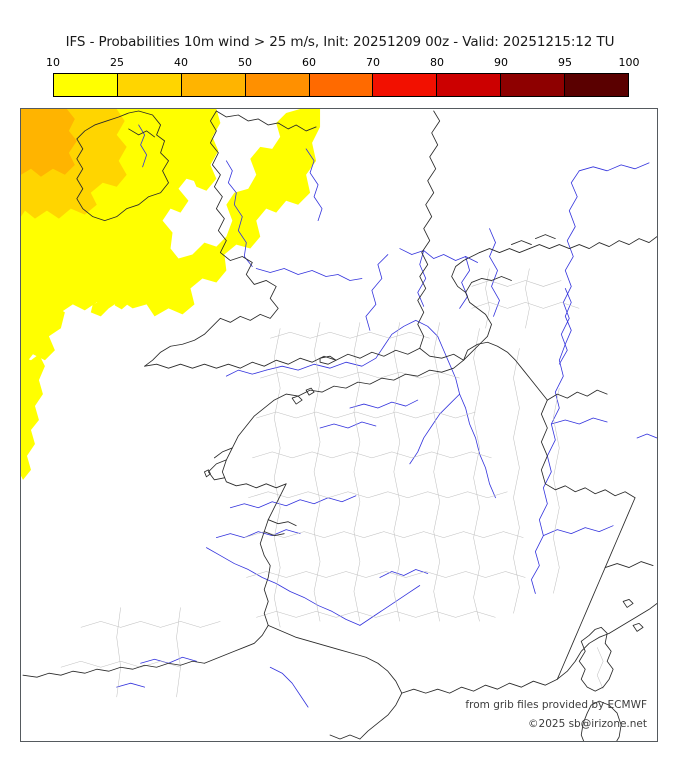 This screenshot has width=680, height=758. Describe the element at coordinates (72, 294) in the screenshot. I see `probability-patch-a` at that location.